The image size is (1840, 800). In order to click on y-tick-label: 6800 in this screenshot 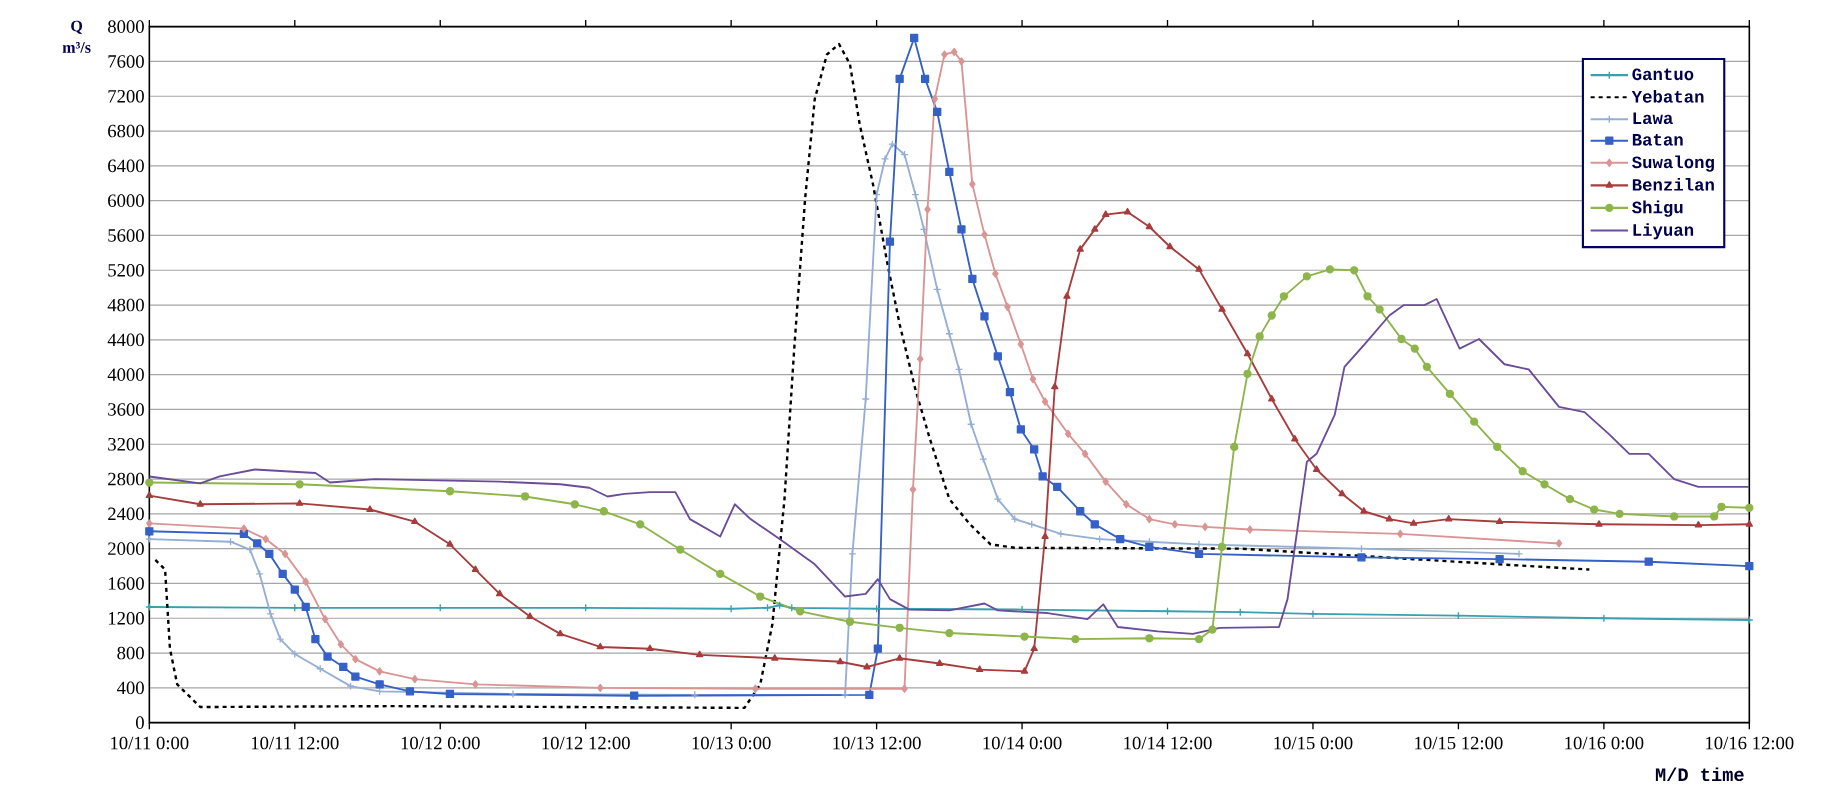, I will do `click(126, 131)`.